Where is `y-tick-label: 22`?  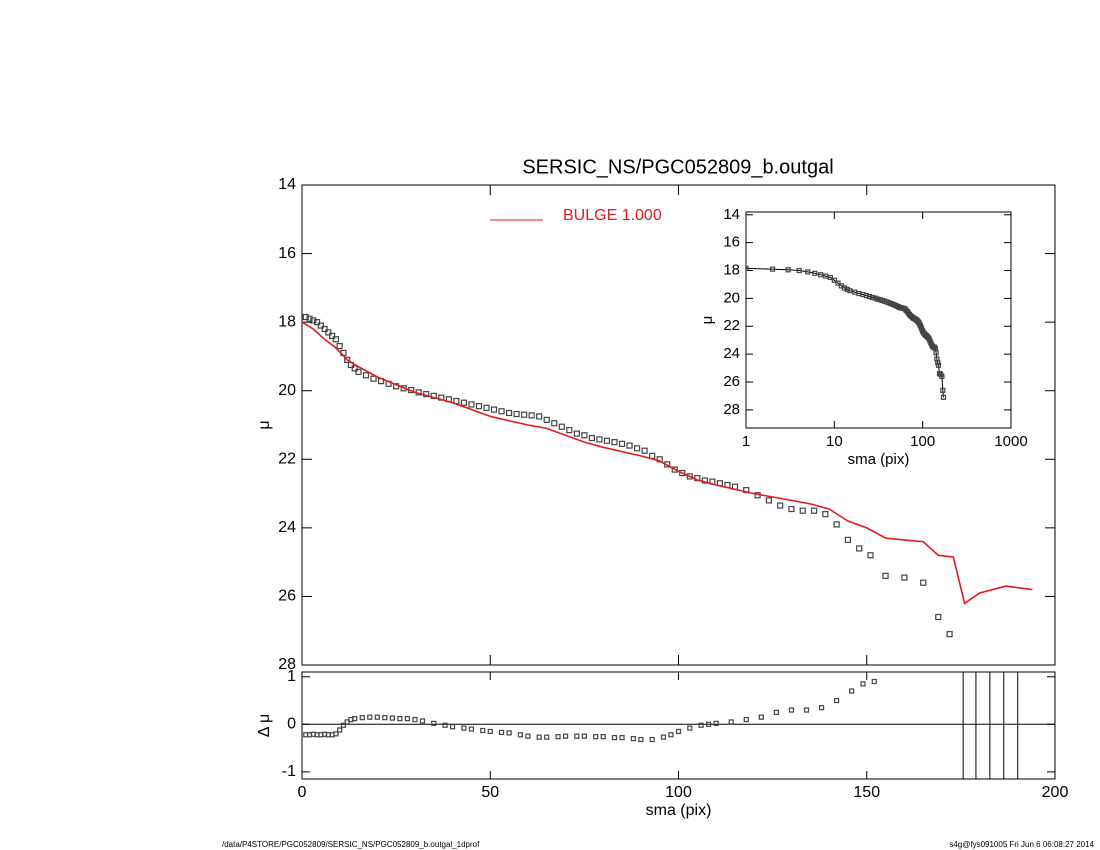
y-tick-label: 22 is located at coordinates (287, 459).